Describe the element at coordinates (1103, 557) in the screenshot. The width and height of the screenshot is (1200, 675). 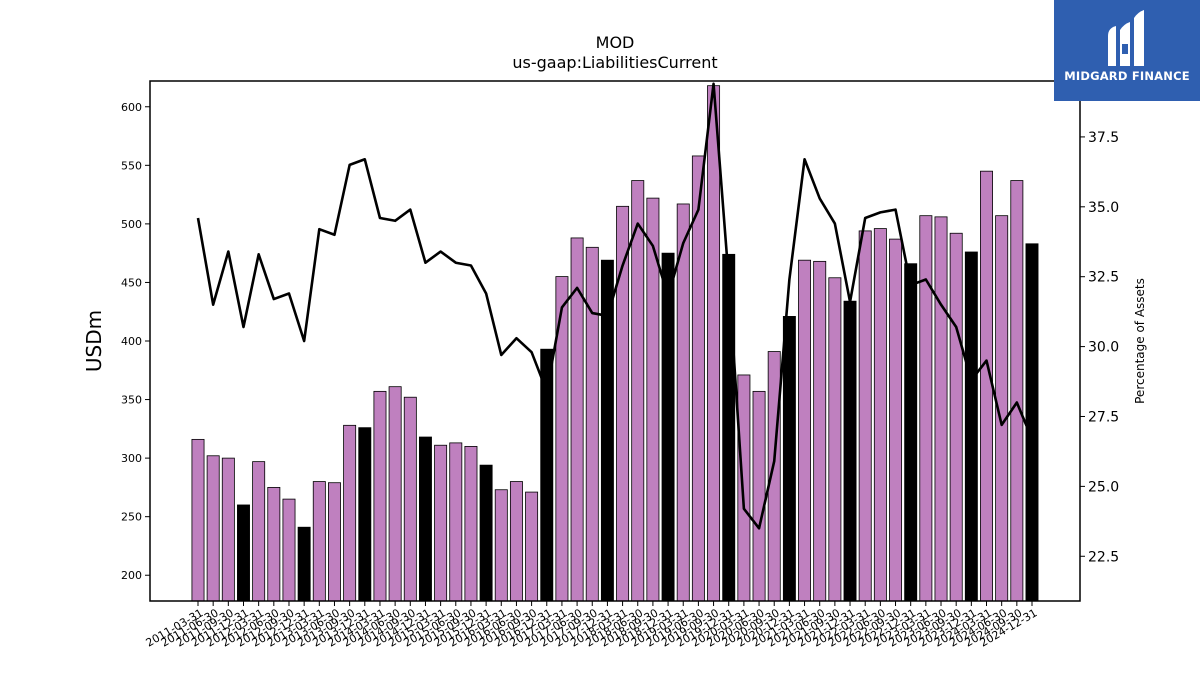
I see `y2-tick-label: 22.5` at that location.